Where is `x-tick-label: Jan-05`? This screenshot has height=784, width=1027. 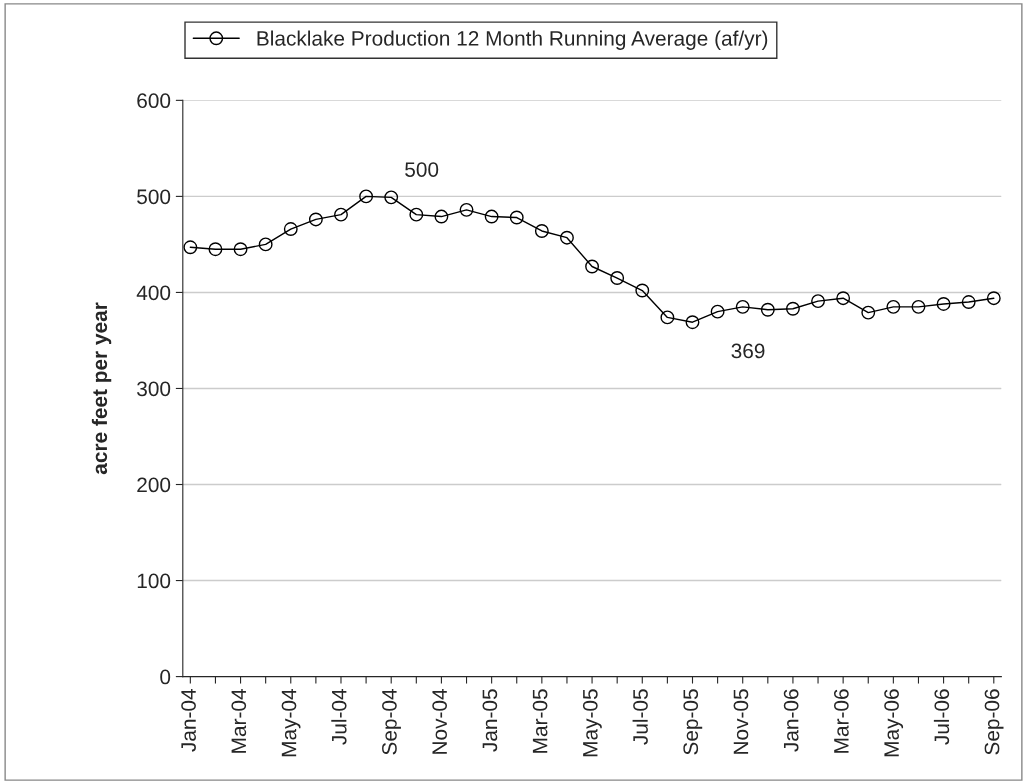 x-tick-label: Jan-05 is located at coordinates (490, 720).